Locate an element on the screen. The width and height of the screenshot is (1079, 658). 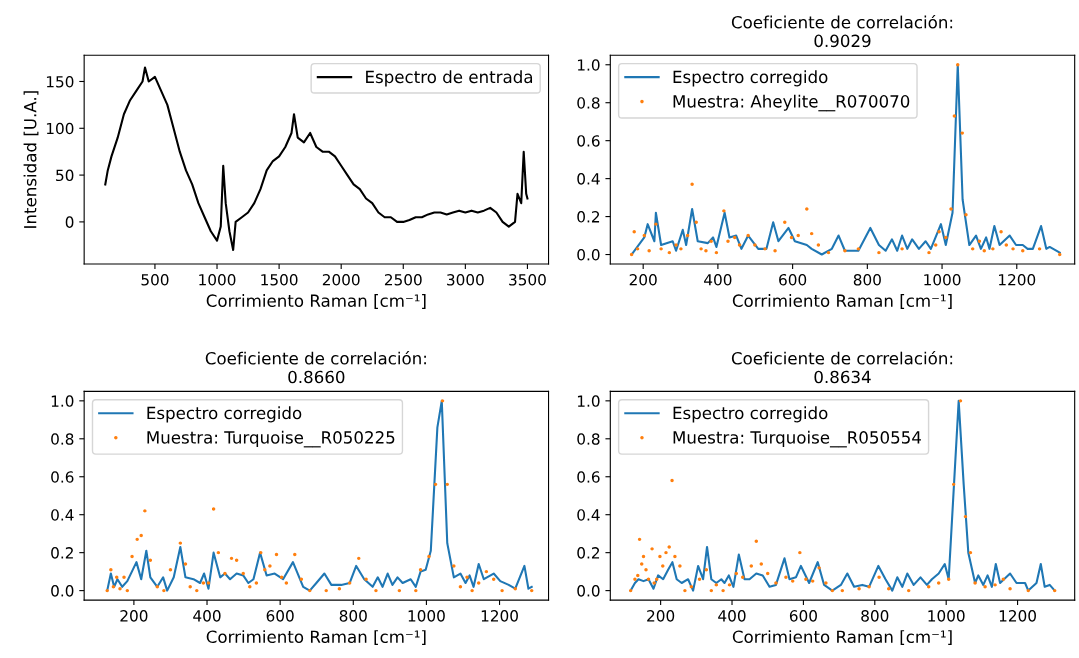
x-tick-label: 1500 is located at coordinates (279, 280).